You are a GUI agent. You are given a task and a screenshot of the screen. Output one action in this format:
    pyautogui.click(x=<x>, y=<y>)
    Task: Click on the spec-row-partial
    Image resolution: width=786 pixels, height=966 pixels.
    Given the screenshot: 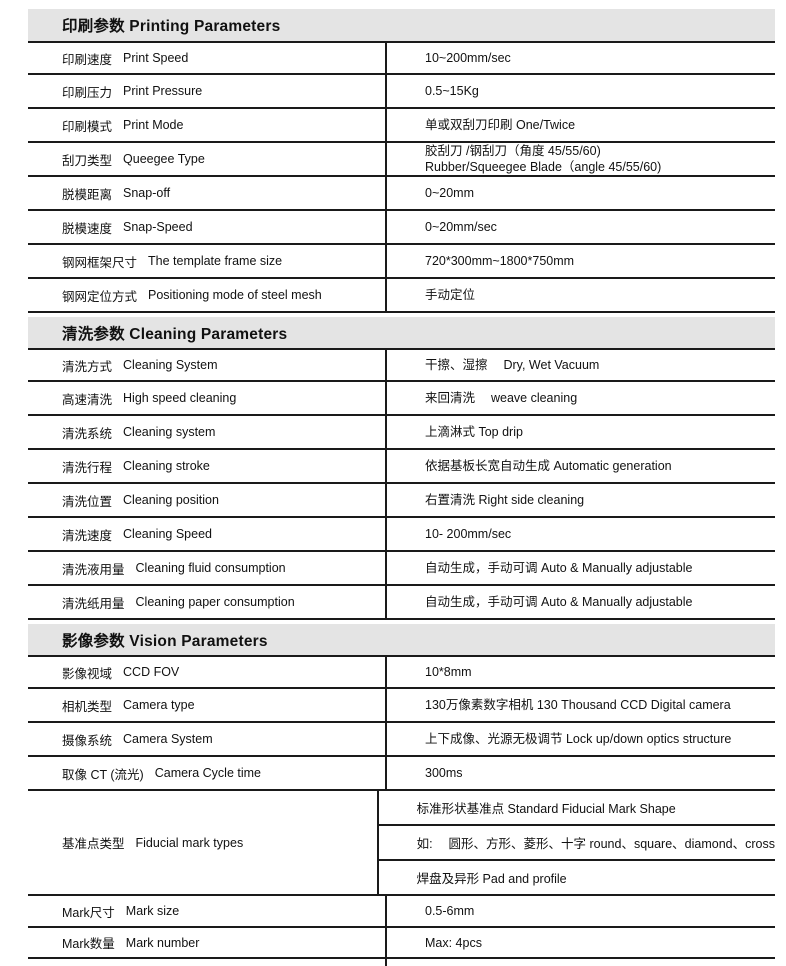 What is the action you would take?
    pyautogui.click(x=401, y=962)
    